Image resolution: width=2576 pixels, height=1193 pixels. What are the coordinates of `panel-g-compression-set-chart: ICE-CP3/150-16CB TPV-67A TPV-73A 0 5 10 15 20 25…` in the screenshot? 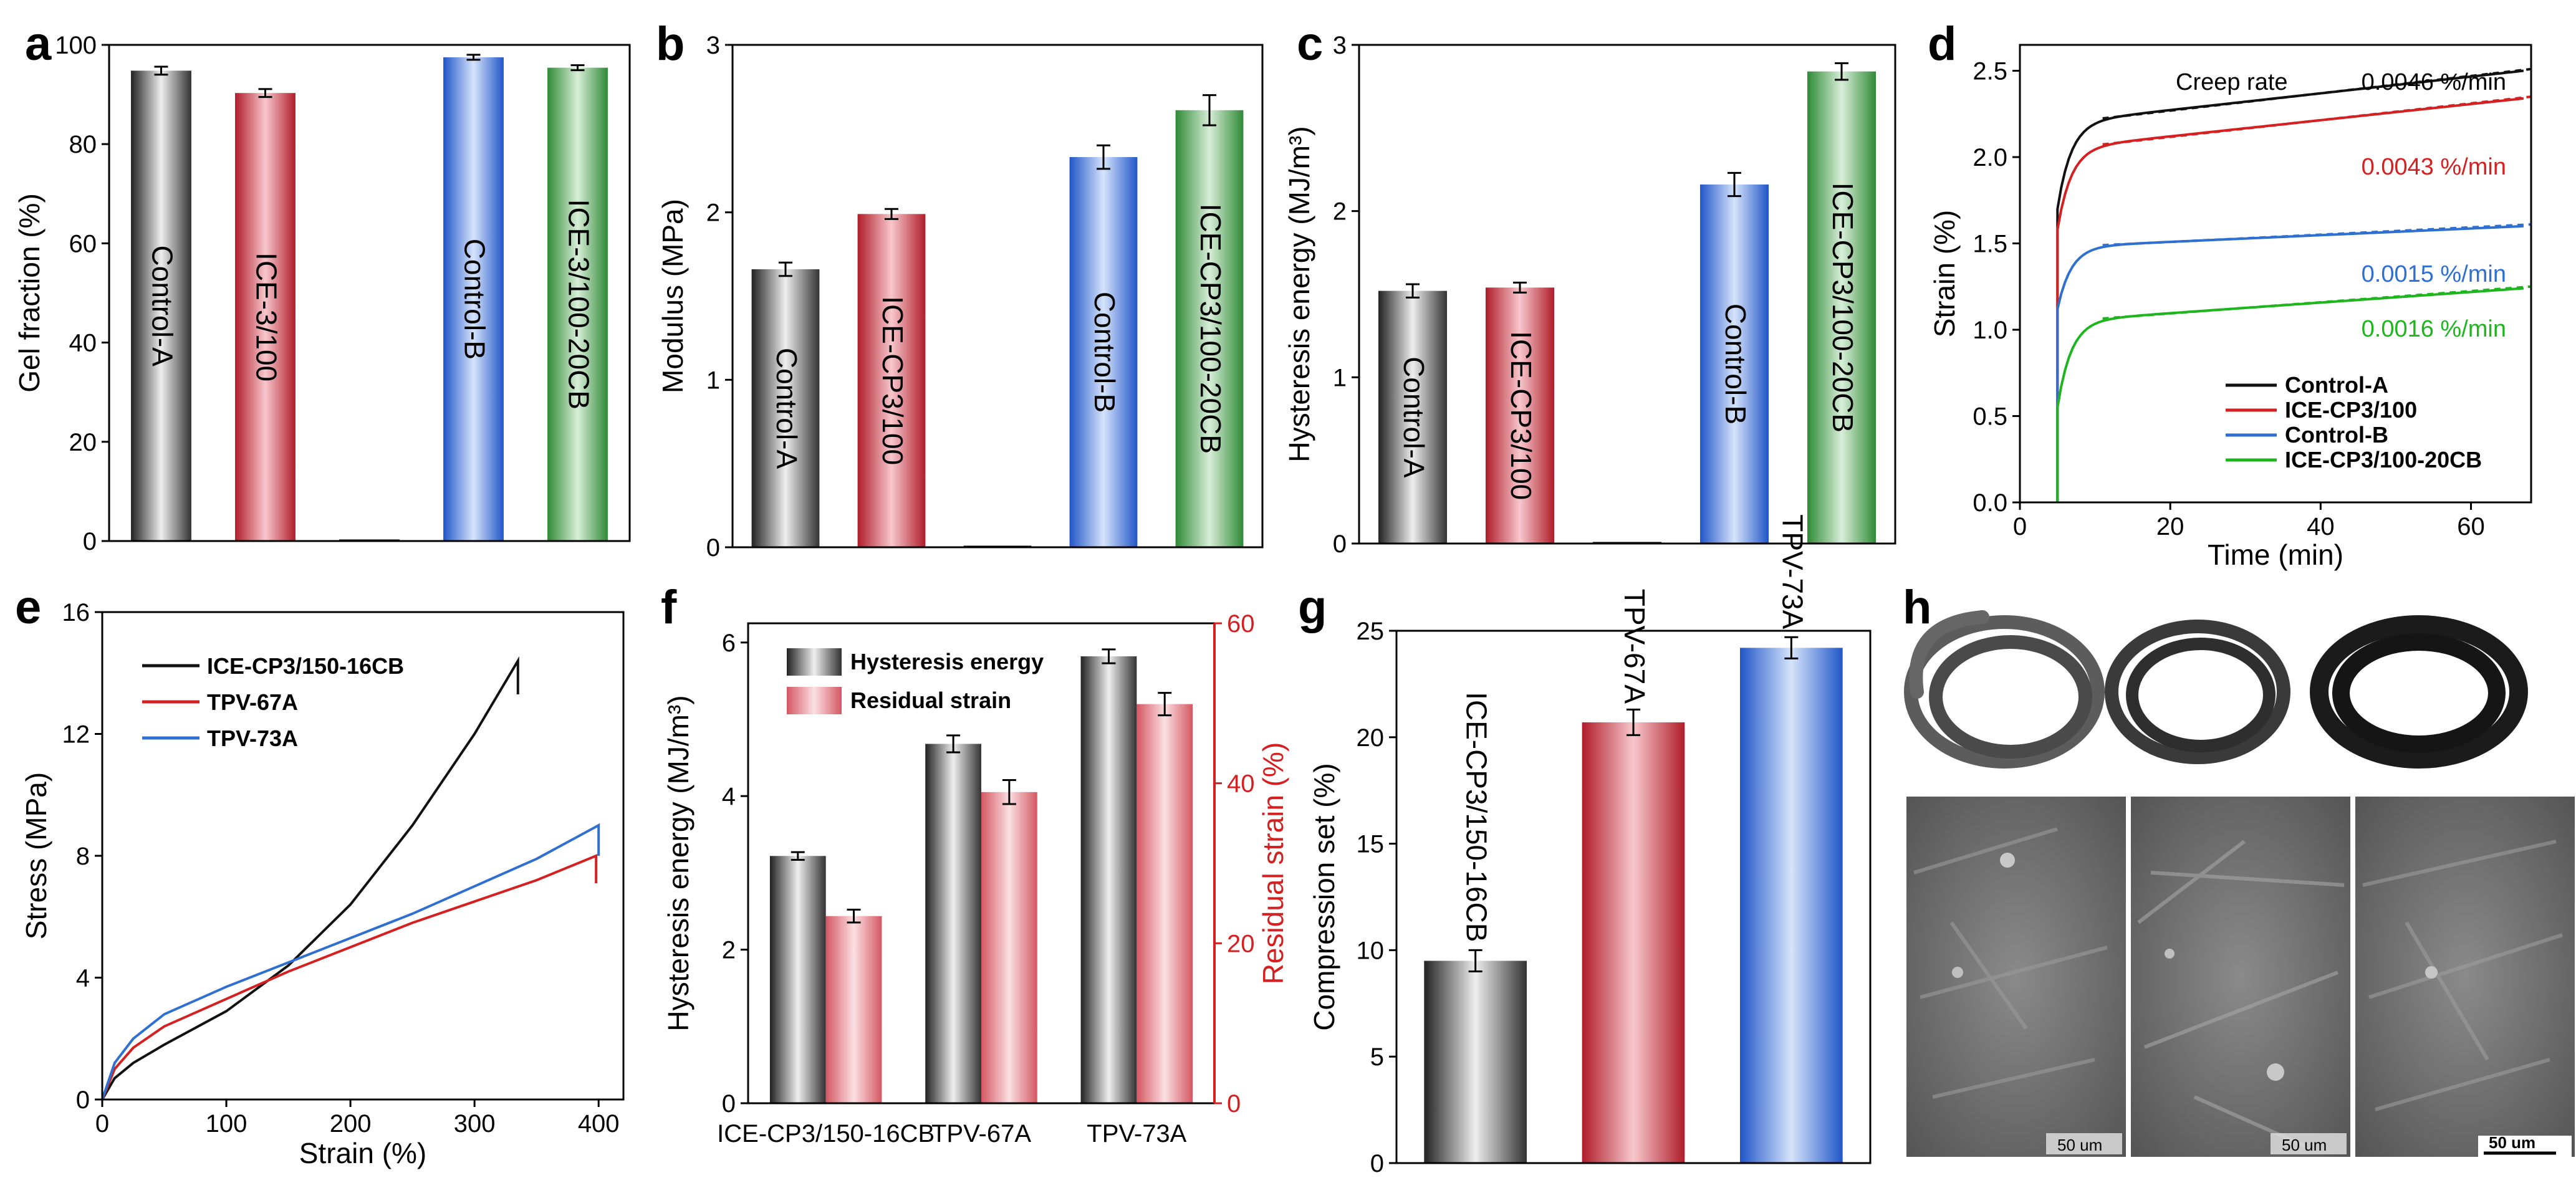 It's located at (1590, 845).